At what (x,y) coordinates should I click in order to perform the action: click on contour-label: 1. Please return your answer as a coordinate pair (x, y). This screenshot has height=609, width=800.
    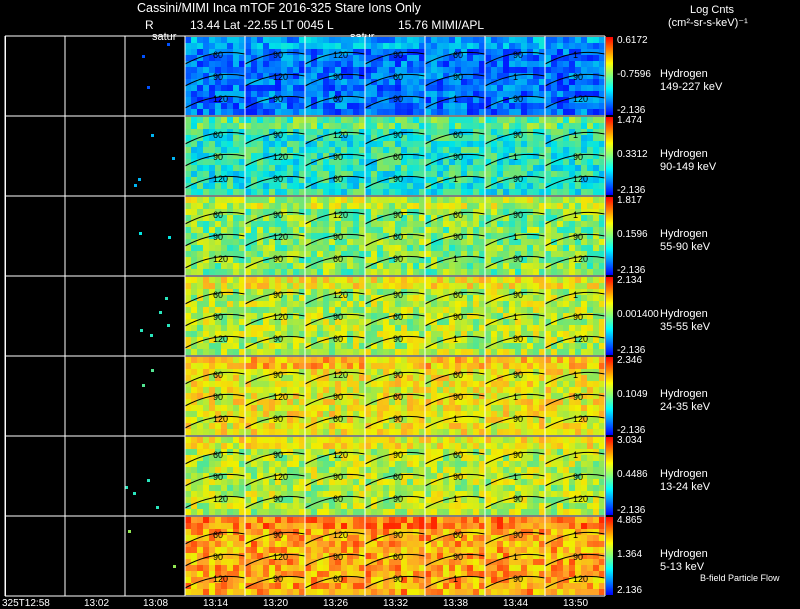
    Looking at the image, I should click on (455, 99).